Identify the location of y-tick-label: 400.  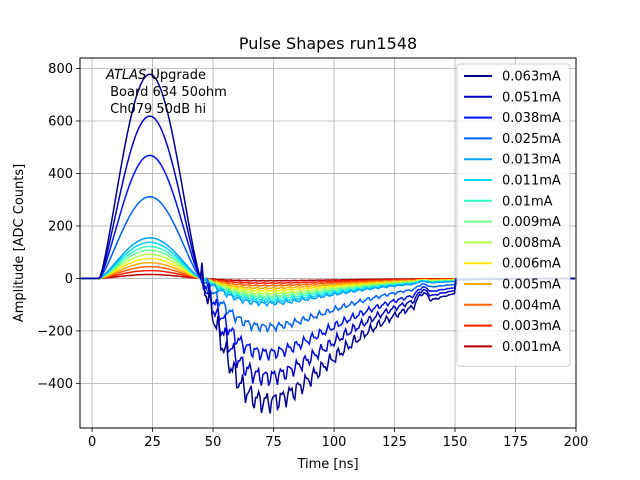
(60, 174).